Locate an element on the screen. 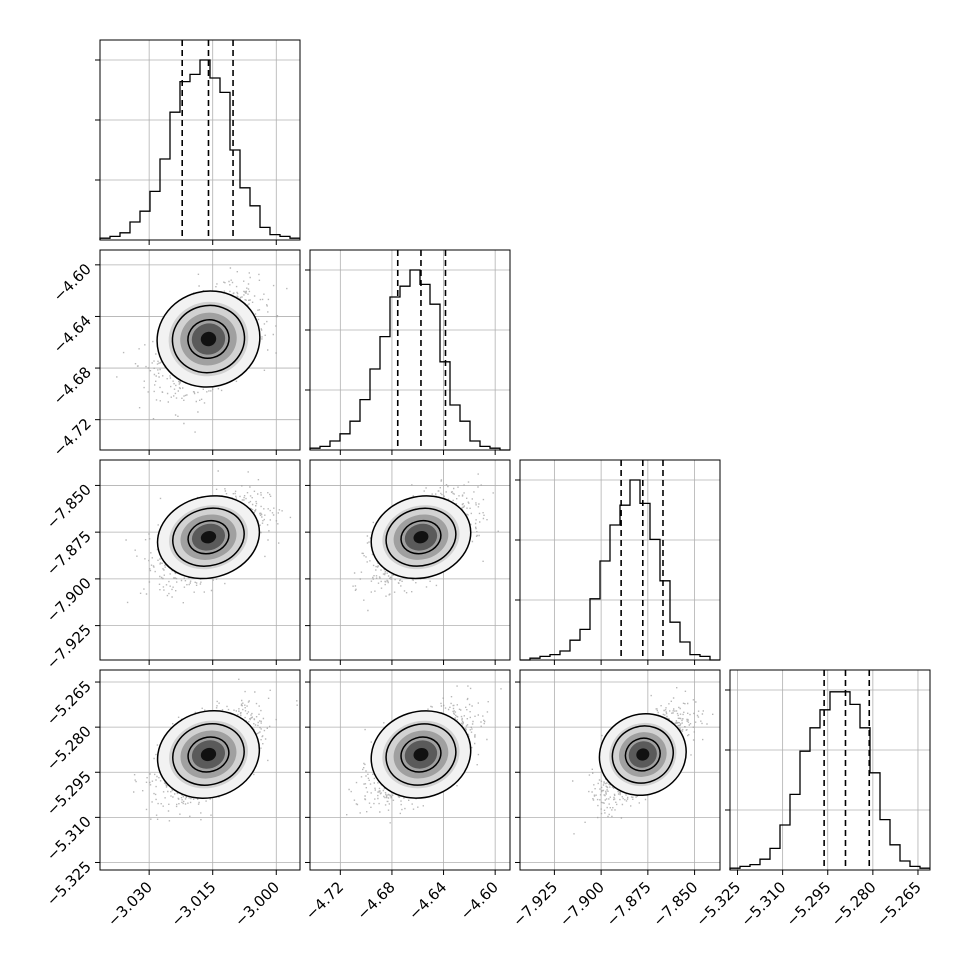 This screenshot has width=970, height=970. x-tick-label: −5.280 is located at coordinates (854, 904).